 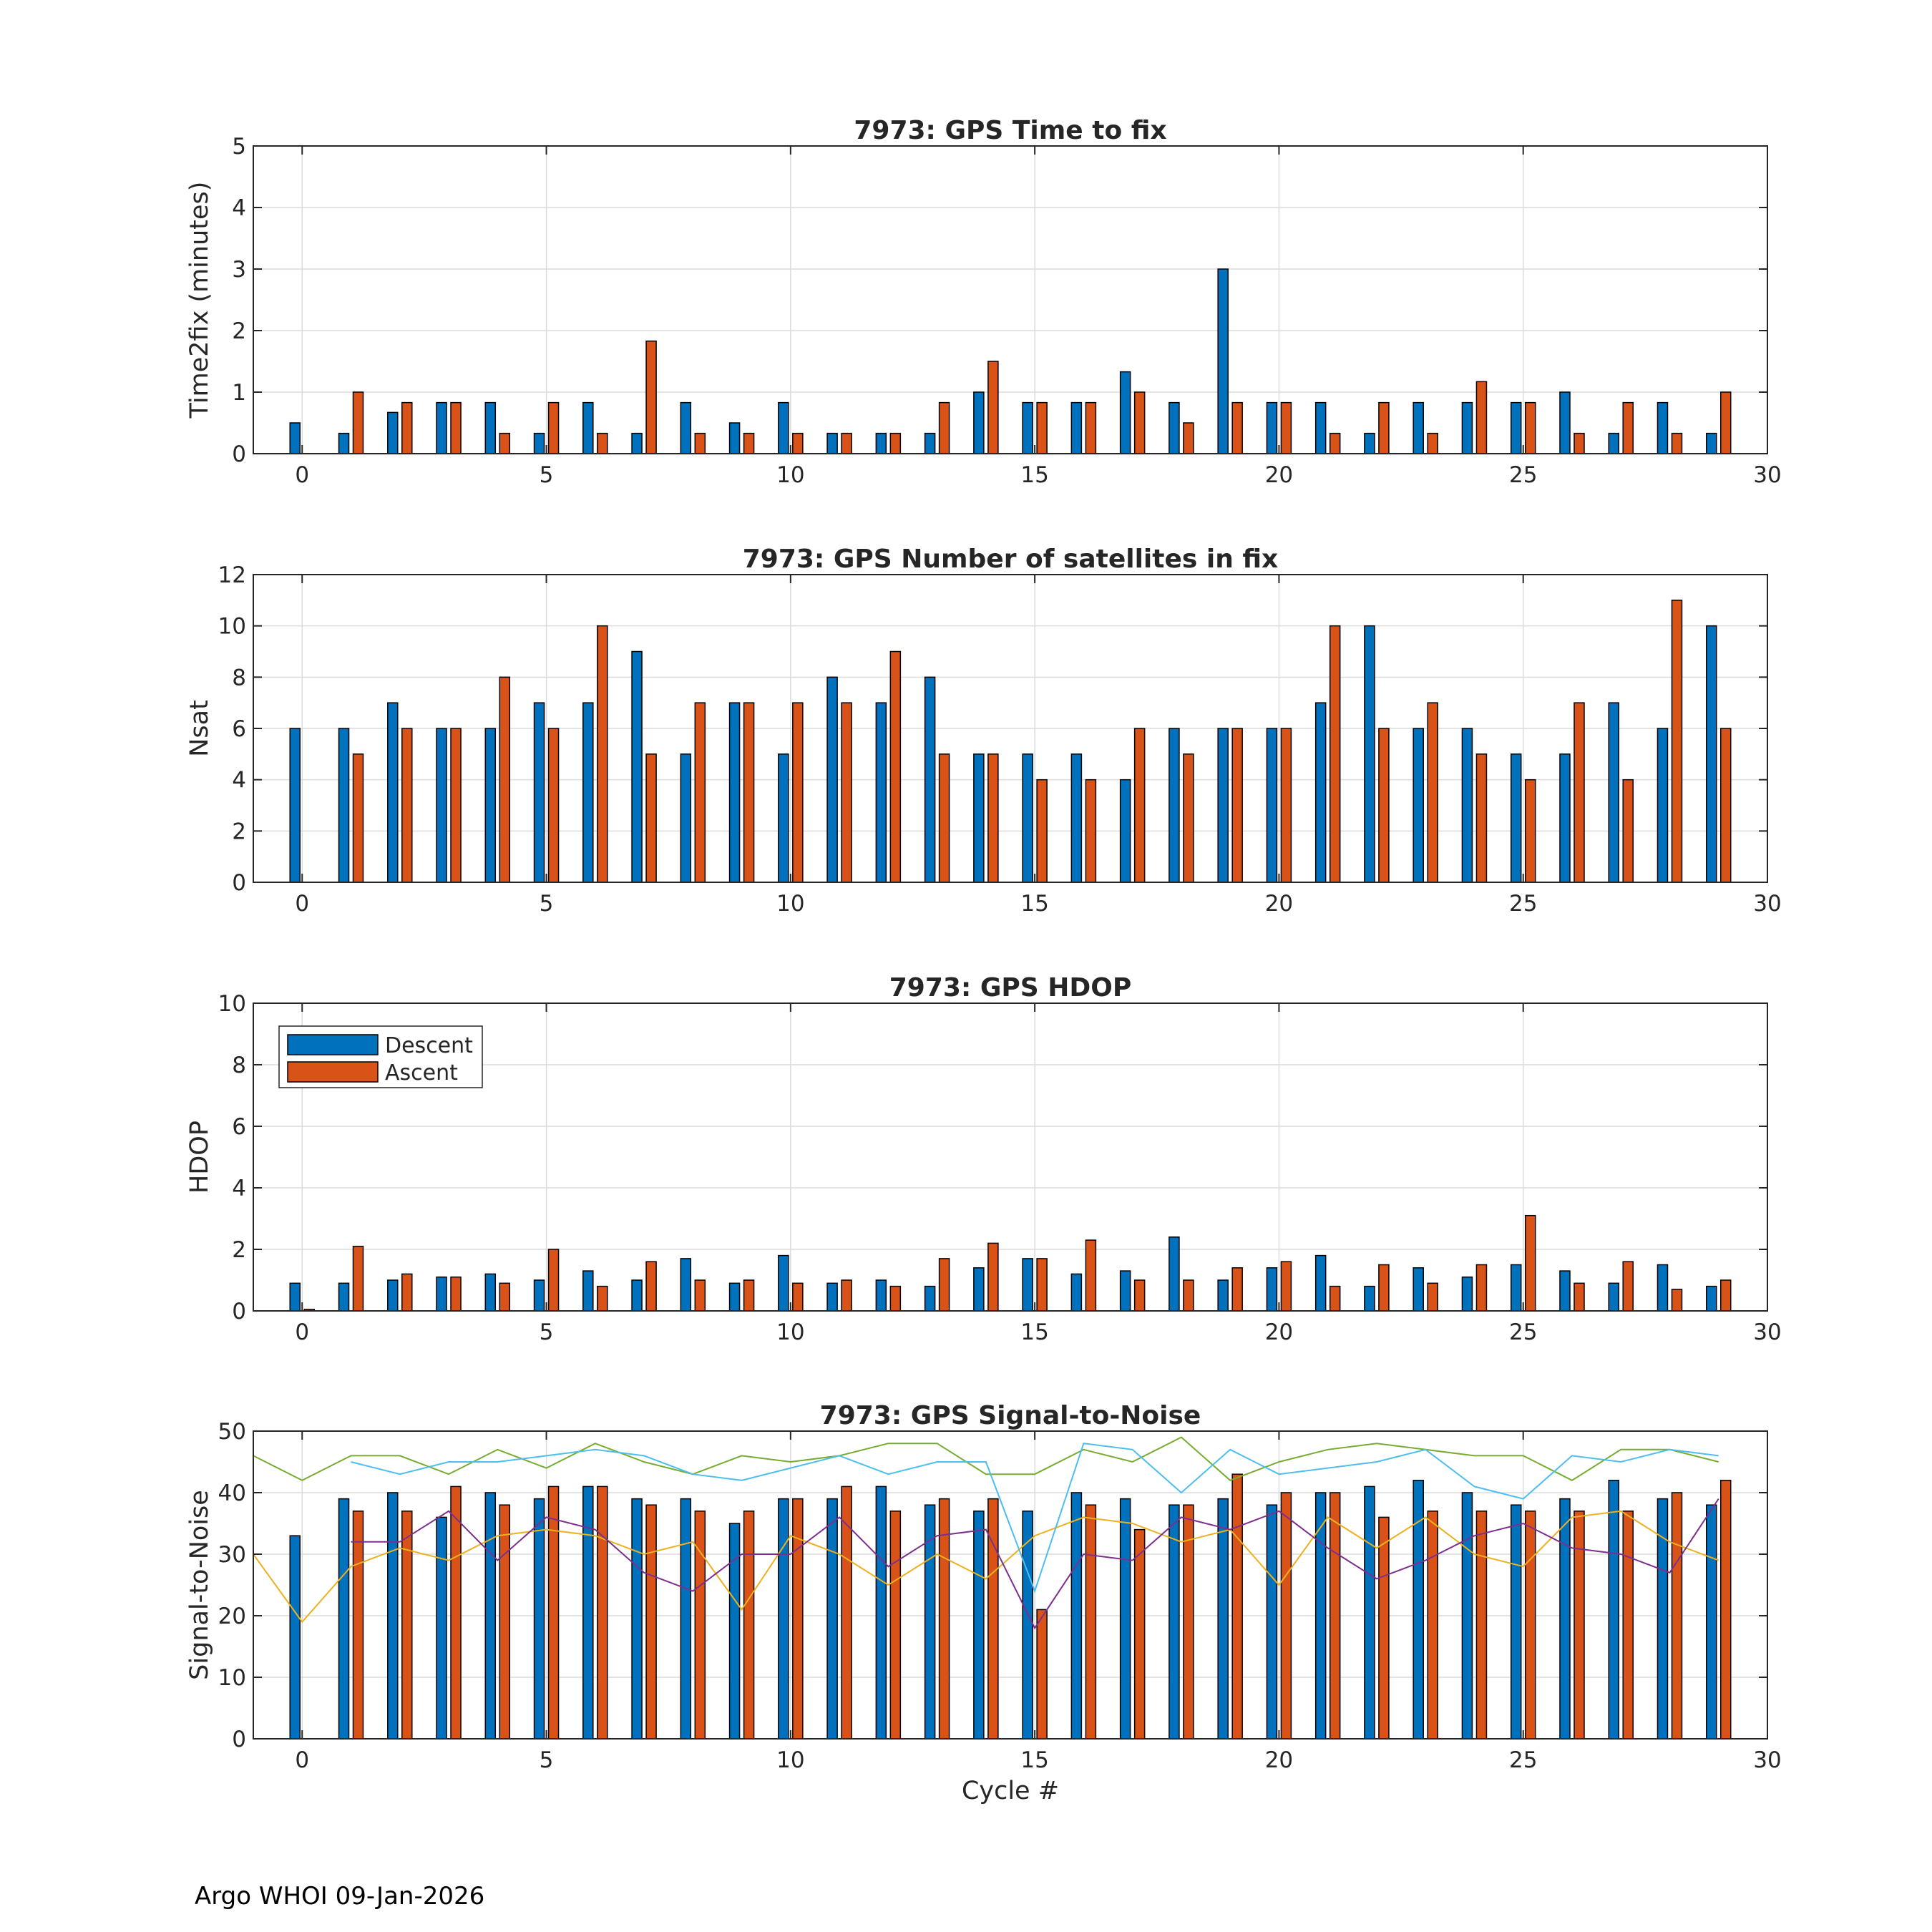 I want to click on legend-swatch-ascent, so click(x=333, y=1072).